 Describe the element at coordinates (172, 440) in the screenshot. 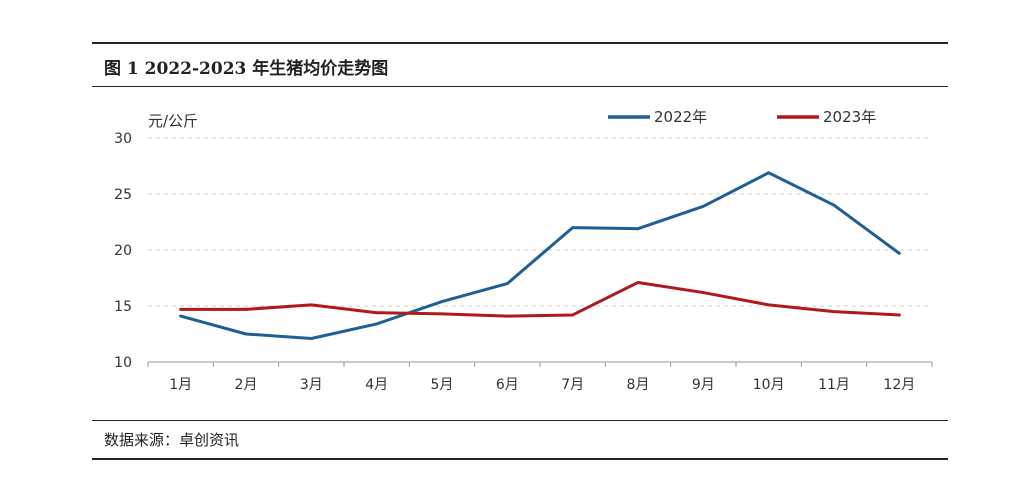

I see `figure-source: 数据来源：卓创资讯` at that location.